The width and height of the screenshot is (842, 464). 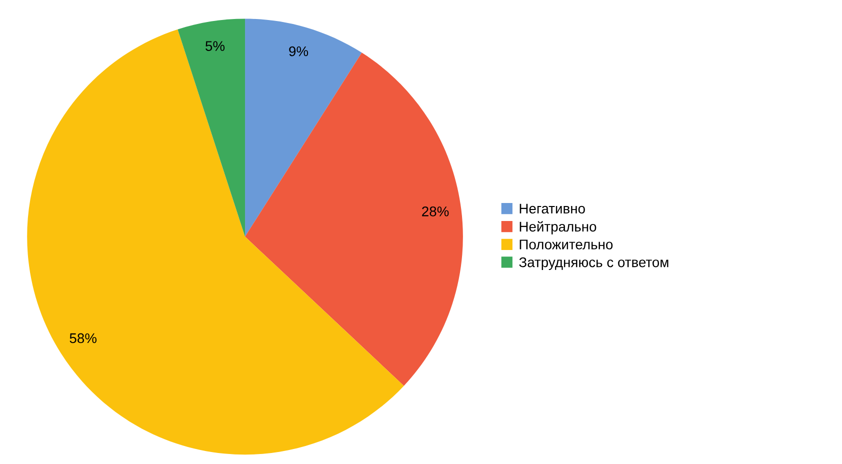 What do you see at coordinates (566, 245) in the screenshot?
I see `legend-label: Положительно` at bounding box center [566, 245].